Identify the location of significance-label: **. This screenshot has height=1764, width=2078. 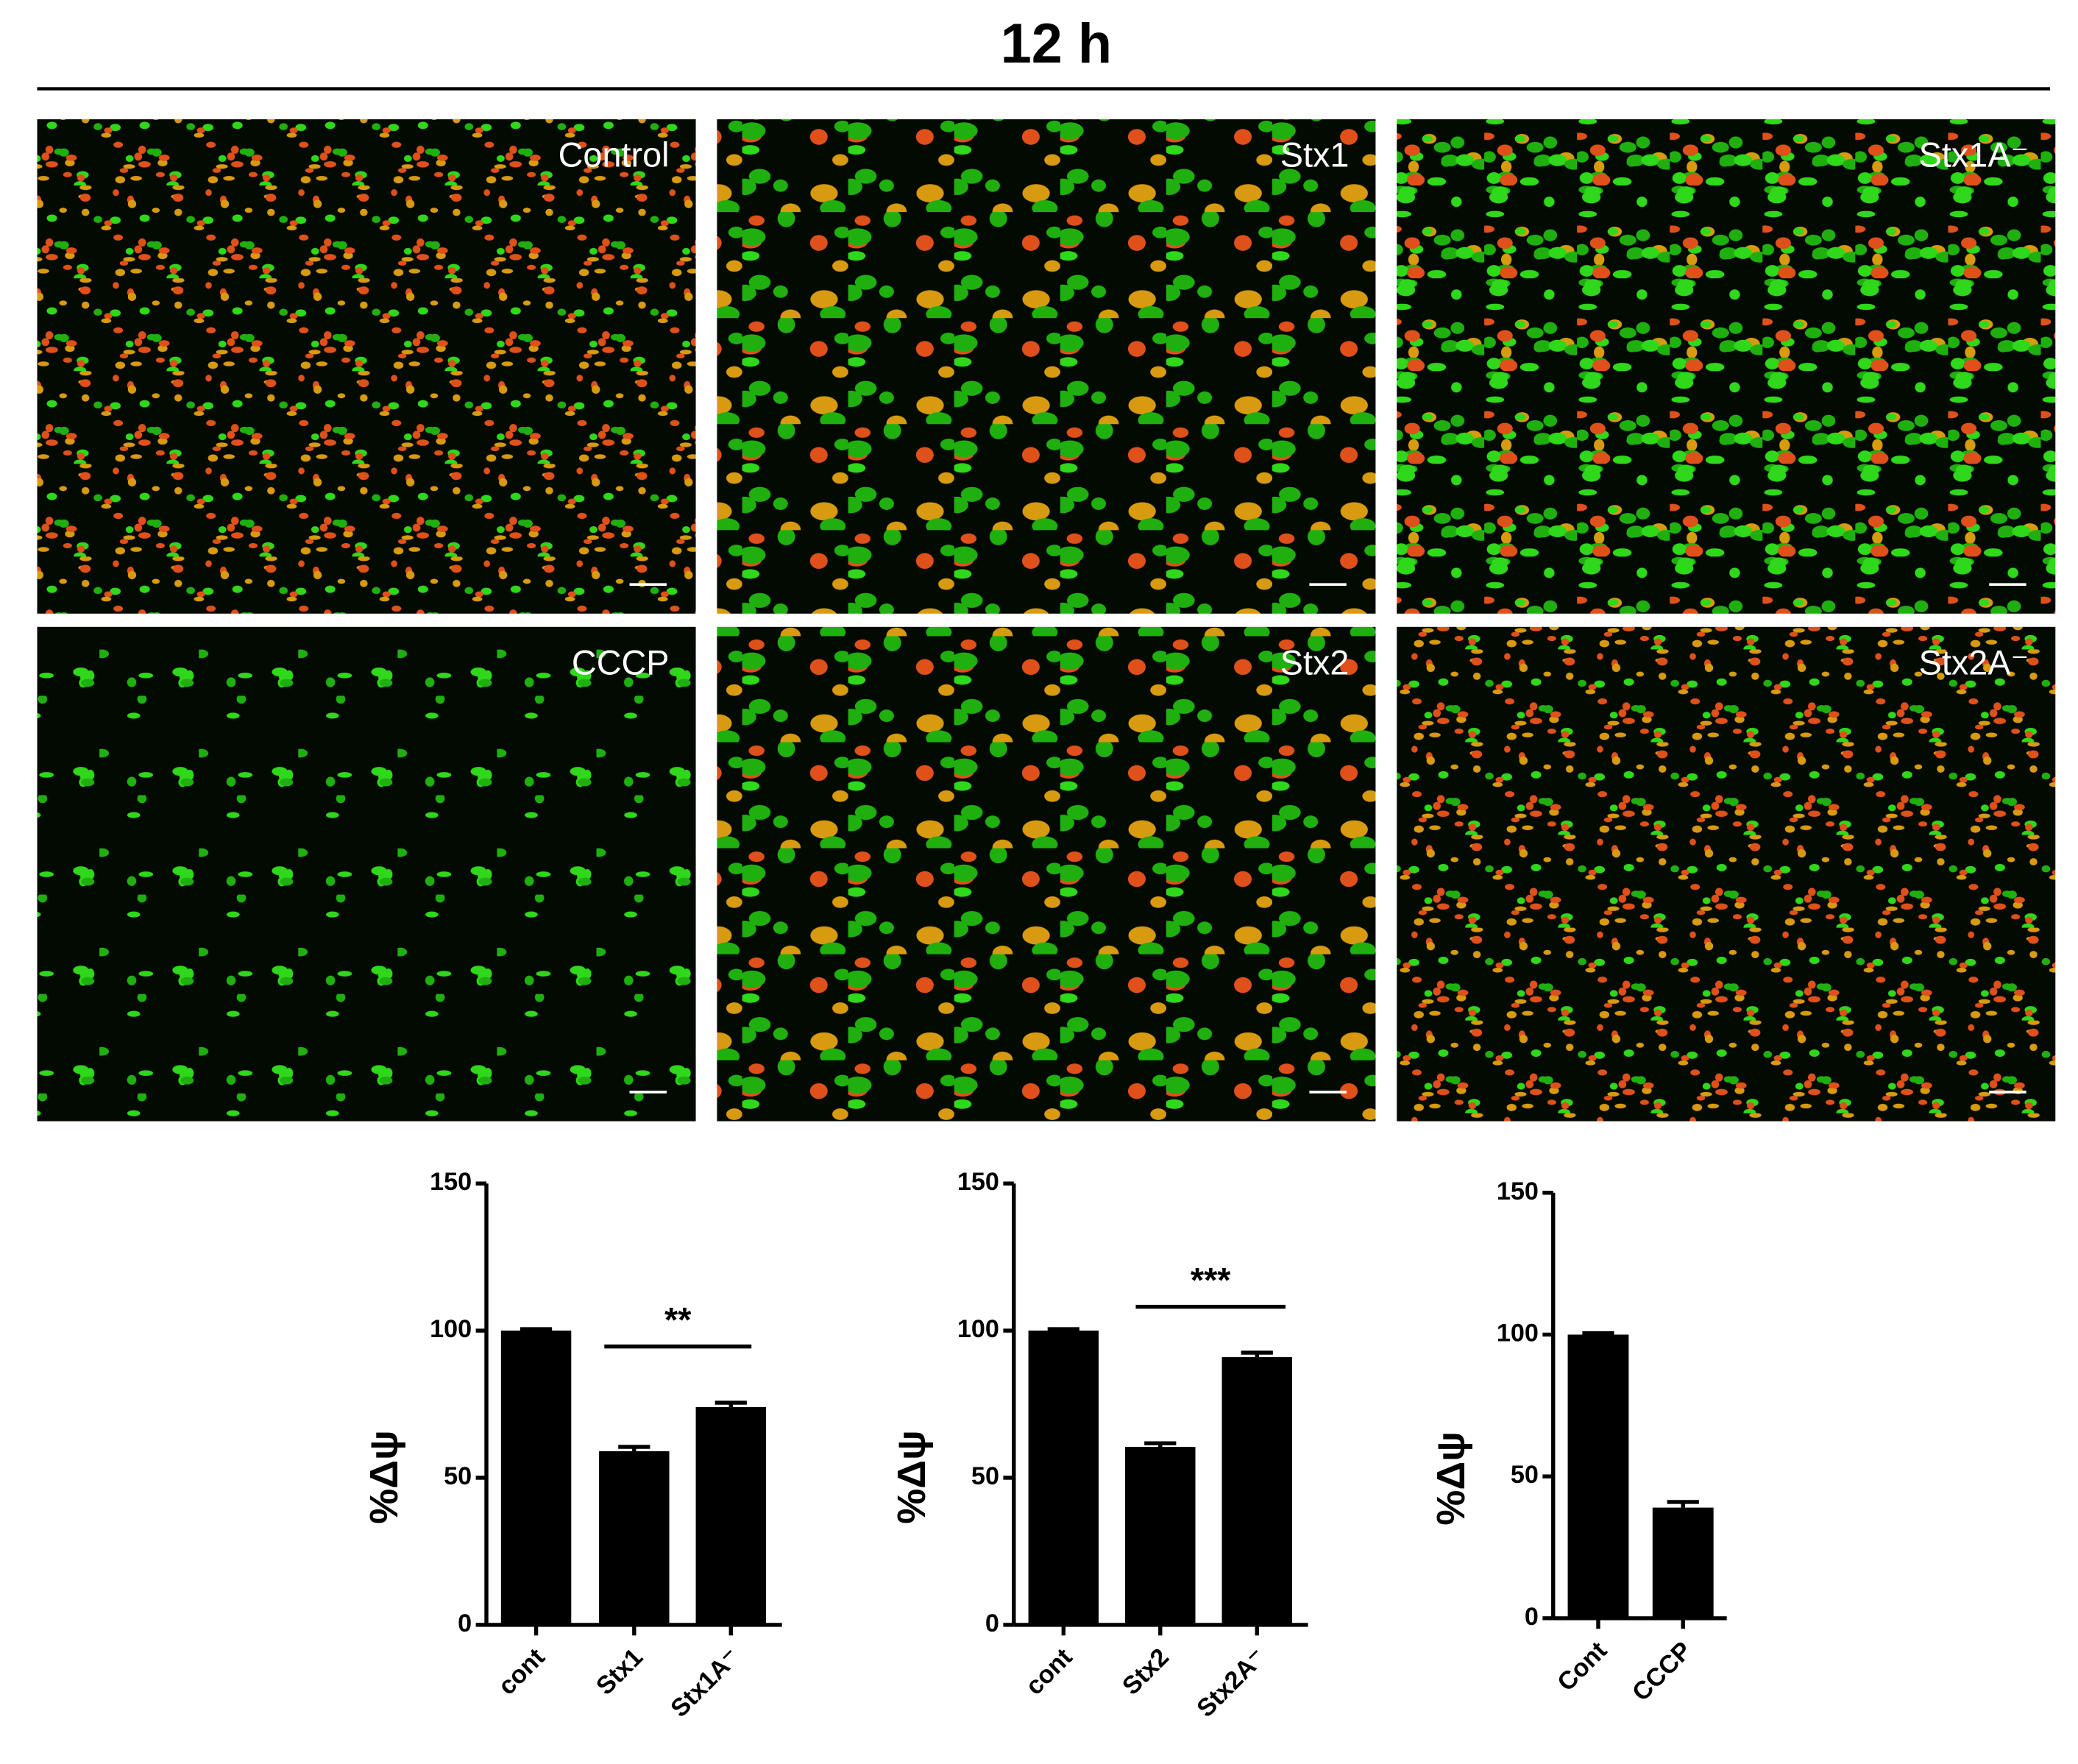
(678, 1320).